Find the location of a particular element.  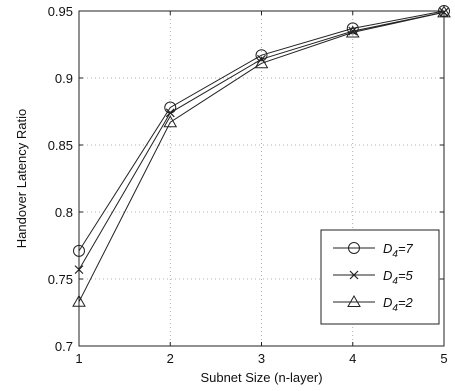

legend-label: D4=7 is located at coordinates (398, 250).